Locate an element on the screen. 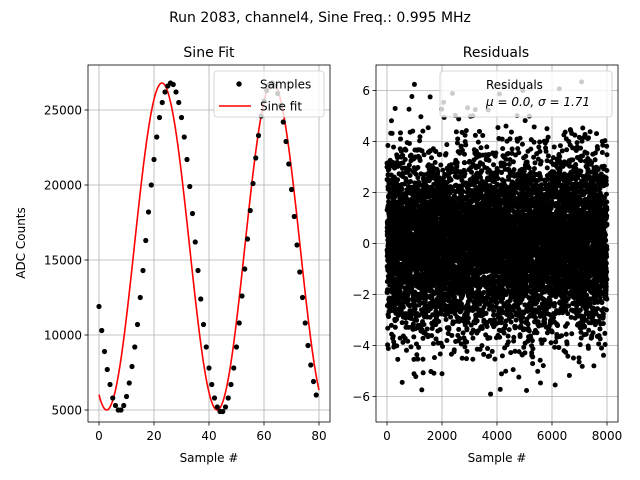  sine-fit-xlabel: Sample # is located at coordinates (209, 458).